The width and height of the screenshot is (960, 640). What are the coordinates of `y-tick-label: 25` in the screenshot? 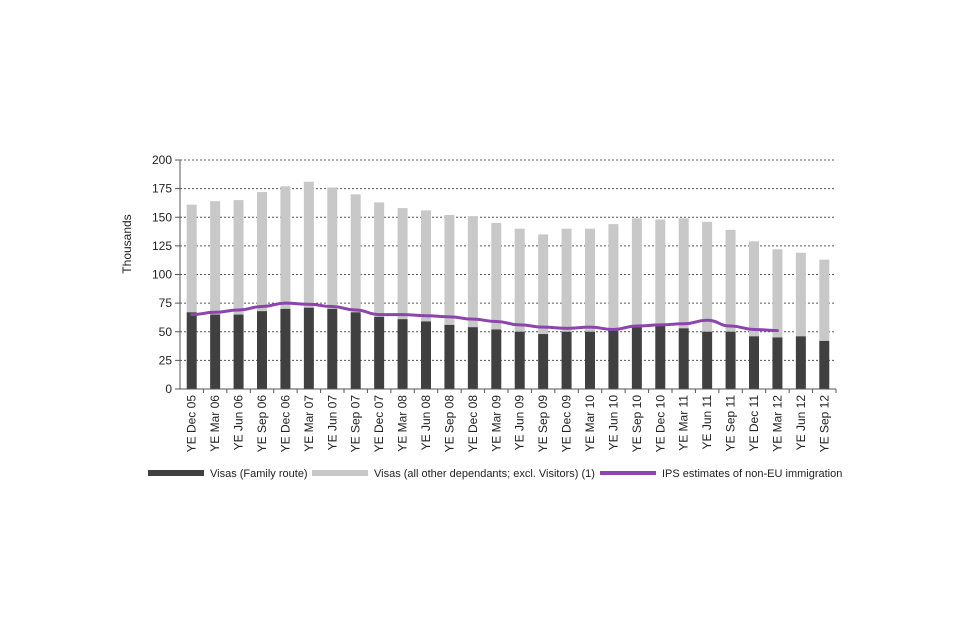 It's located at (166, 360).